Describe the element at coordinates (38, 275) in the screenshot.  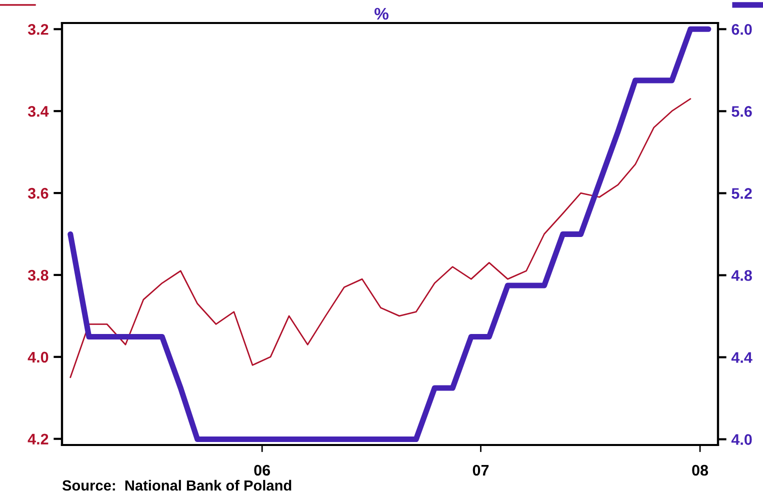
I see `y-tick-label: 3.8` at that location.